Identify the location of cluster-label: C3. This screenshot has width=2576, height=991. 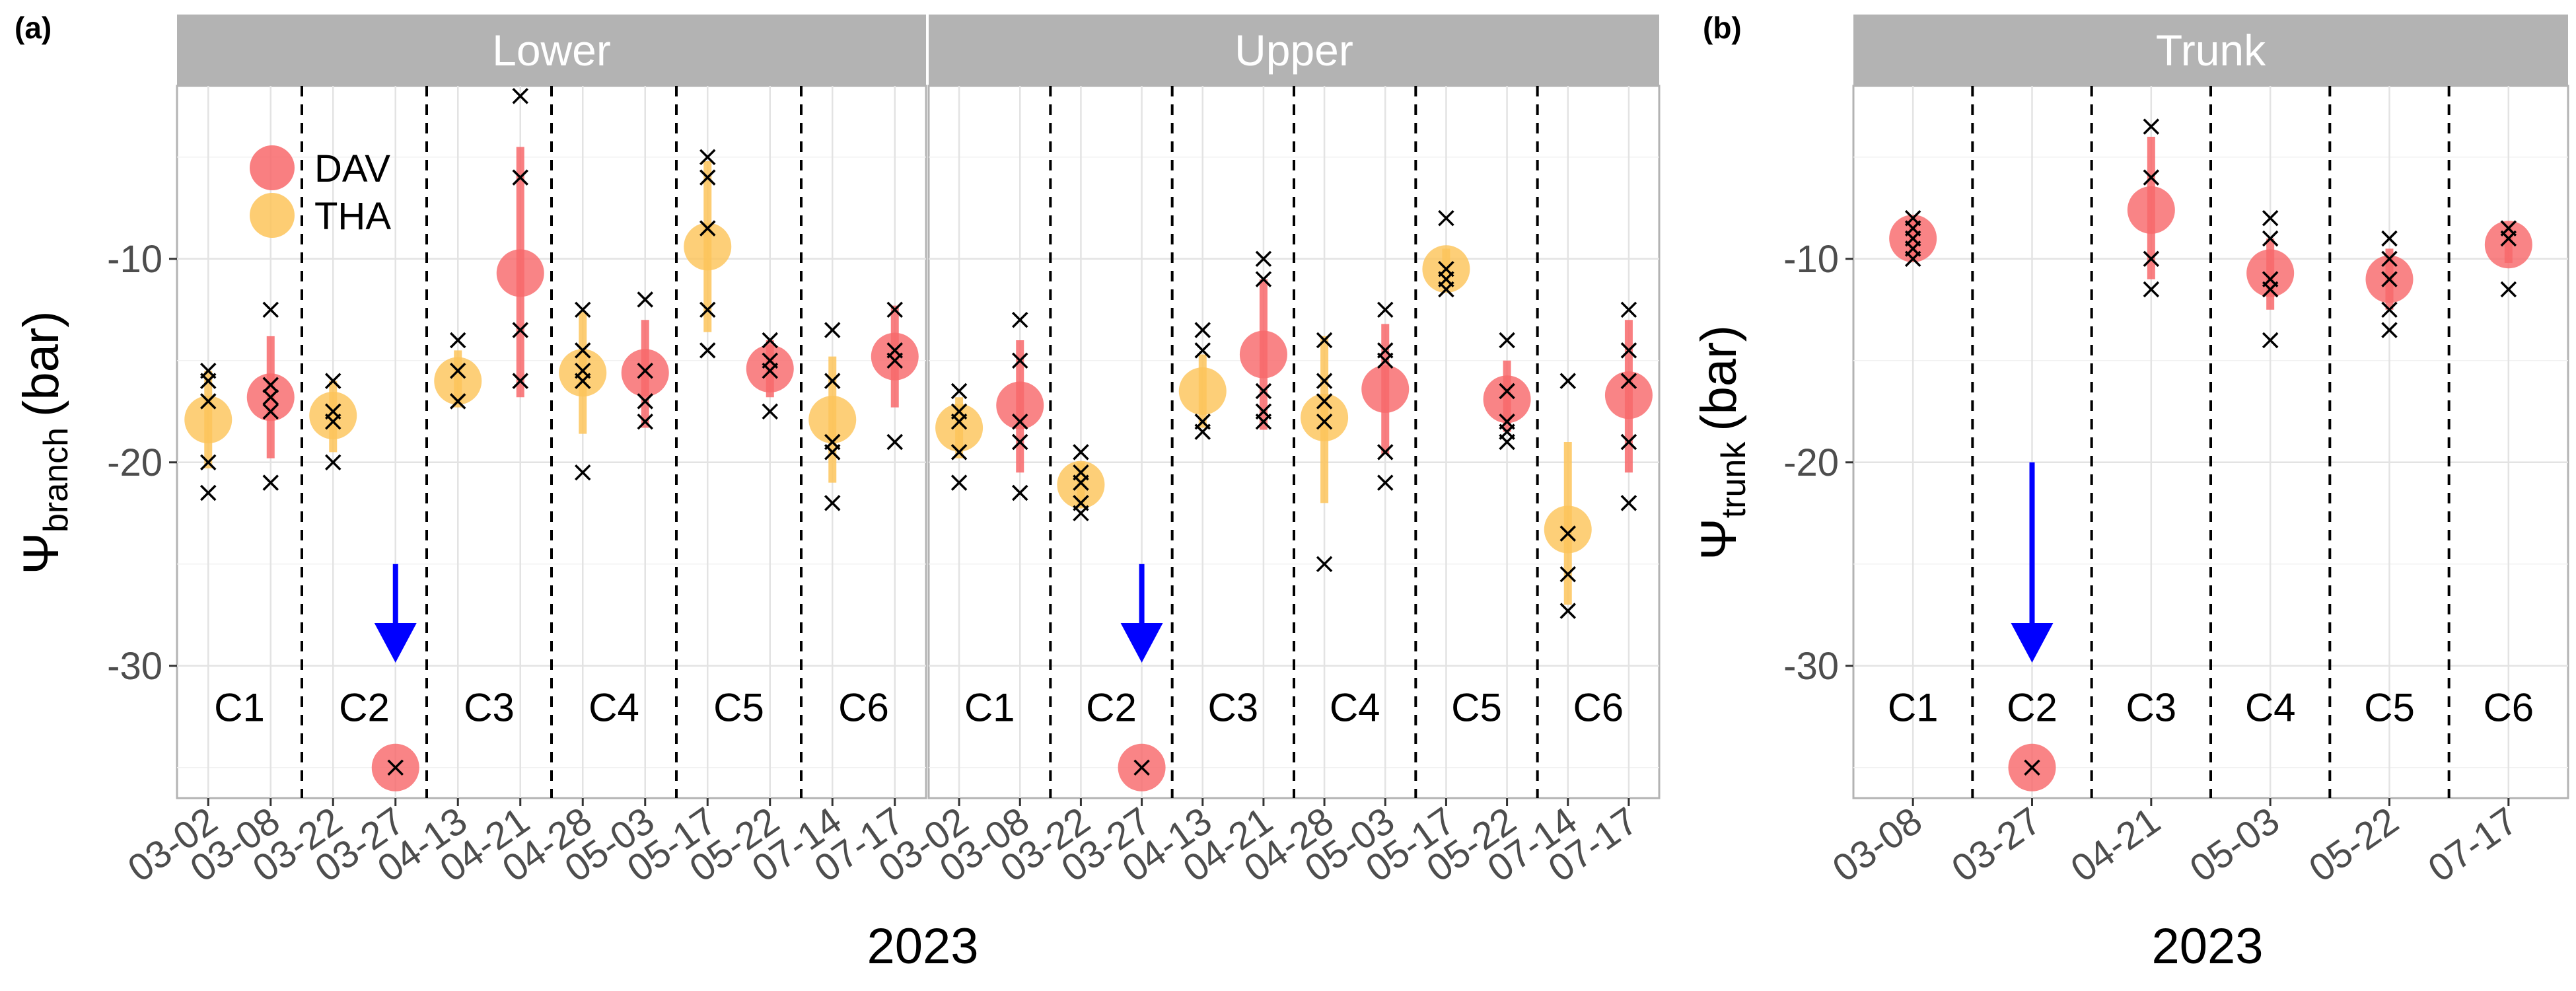
(490, 707).